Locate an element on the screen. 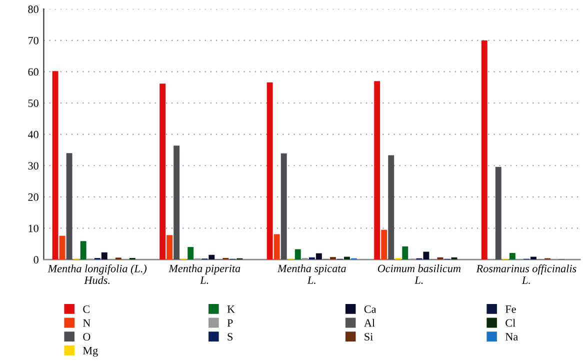  y-tick-label: 0 is located at coordinates (36, 260).